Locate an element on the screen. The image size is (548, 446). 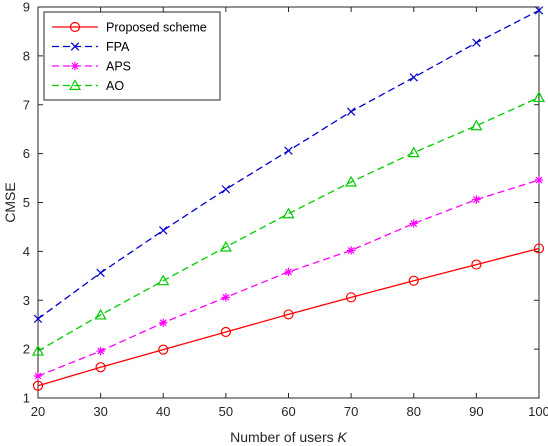
legend-marker-aps is located at coordinates (75, 66).